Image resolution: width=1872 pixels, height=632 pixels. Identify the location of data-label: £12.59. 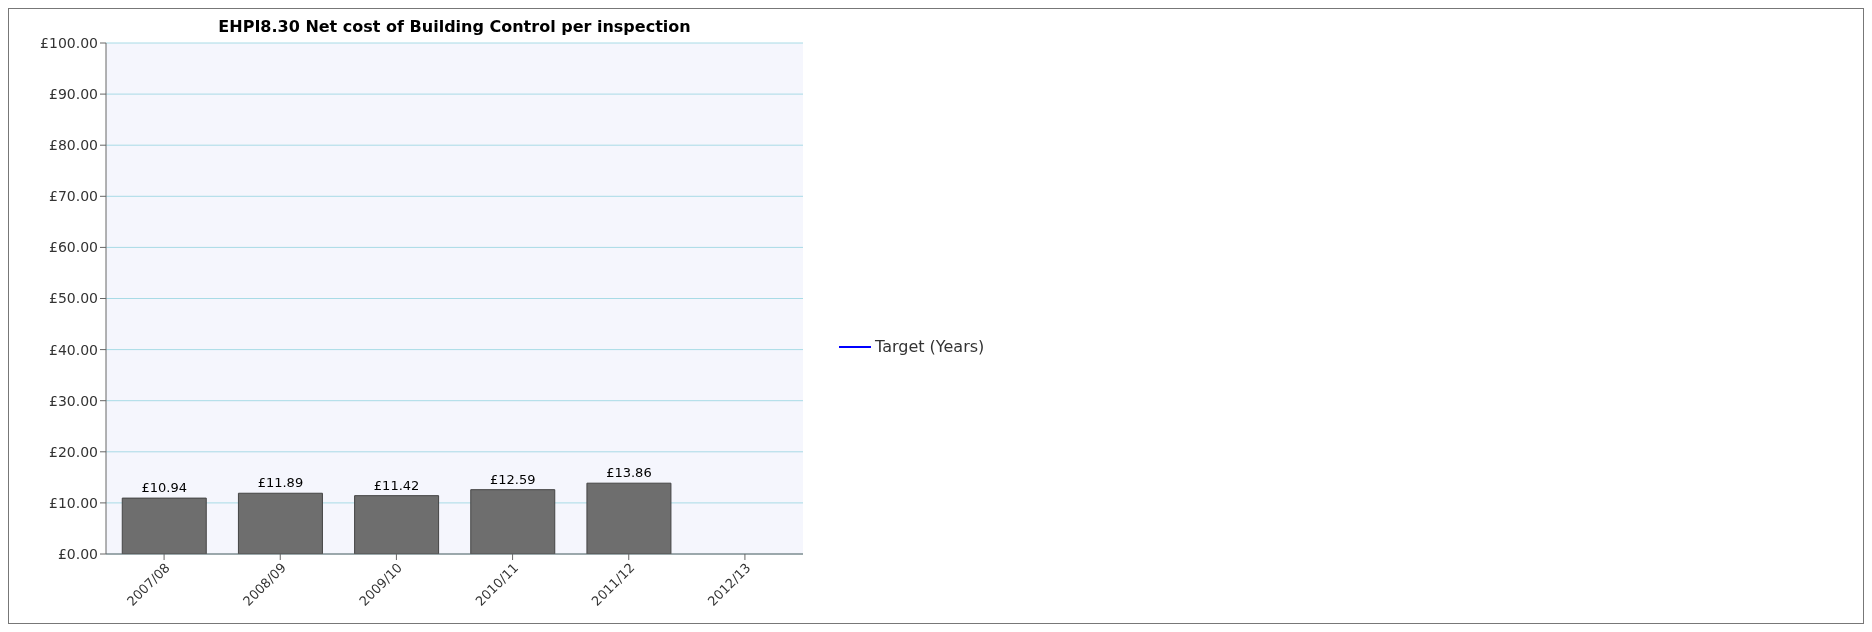
(513, 479).